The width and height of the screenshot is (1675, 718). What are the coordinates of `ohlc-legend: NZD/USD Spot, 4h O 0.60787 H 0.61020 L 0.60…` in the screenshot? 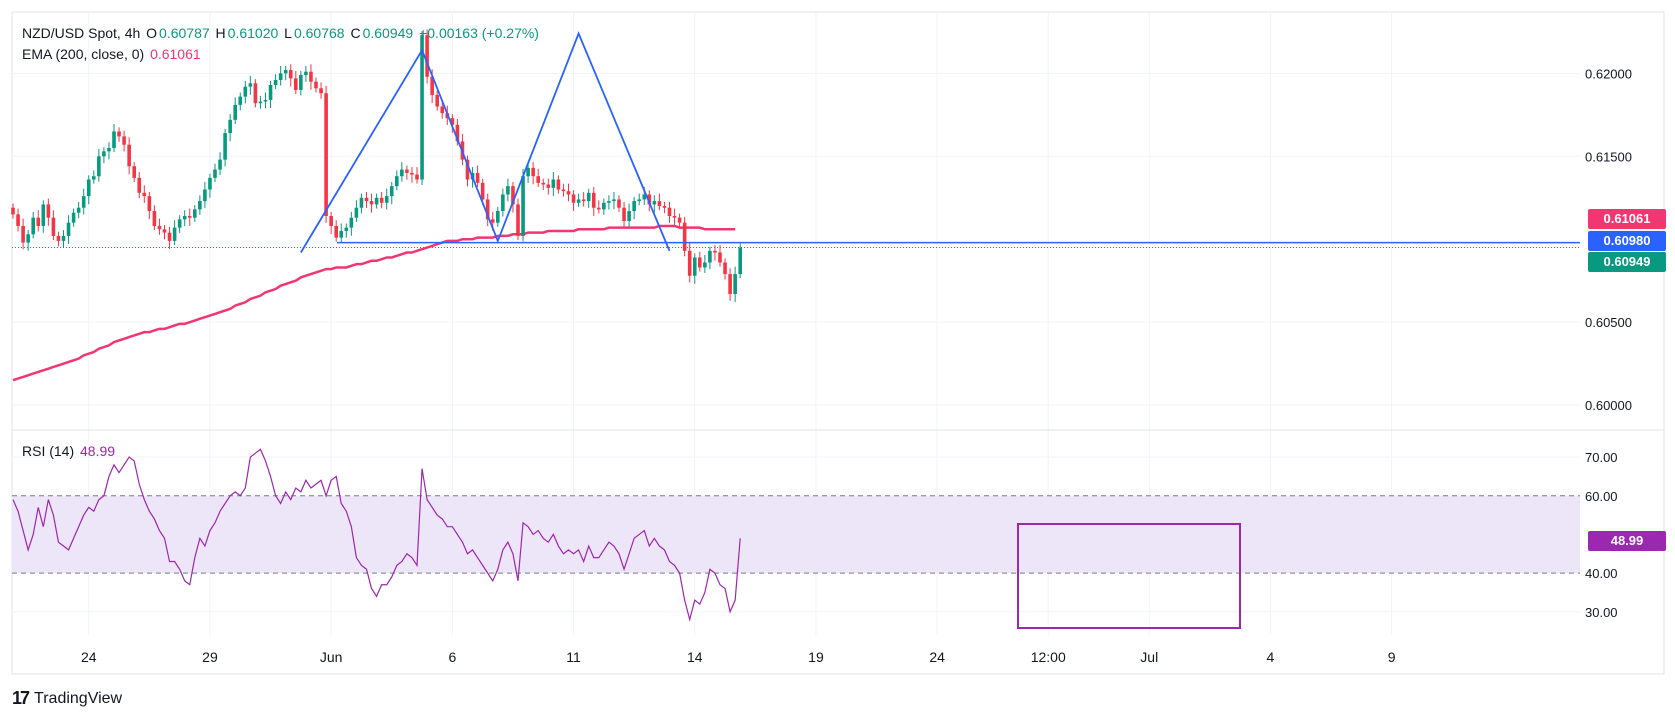 It's located at (281, 33).